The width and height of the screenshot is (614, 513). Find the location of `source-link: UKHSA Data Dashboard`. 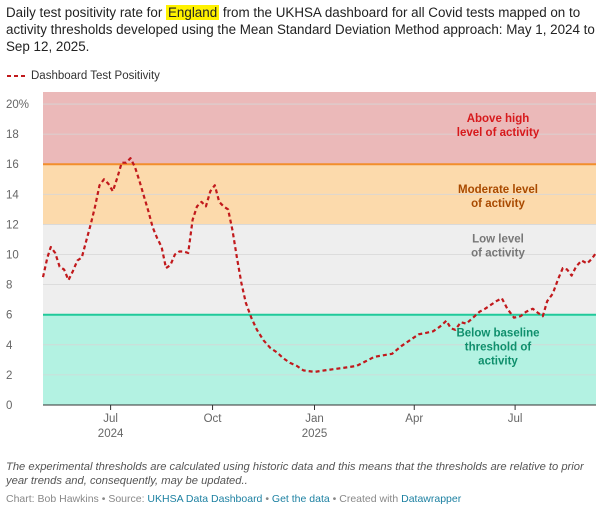

source-link: UKHSA Data Dashboard is located at coordinates (205, 499).